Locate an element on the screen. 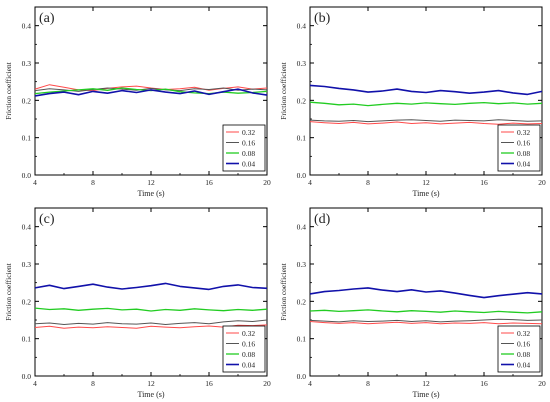 This screenshot has height=402, width=550. y-axis-label-a: Friction coefficient is located at coordinates (8, 90).